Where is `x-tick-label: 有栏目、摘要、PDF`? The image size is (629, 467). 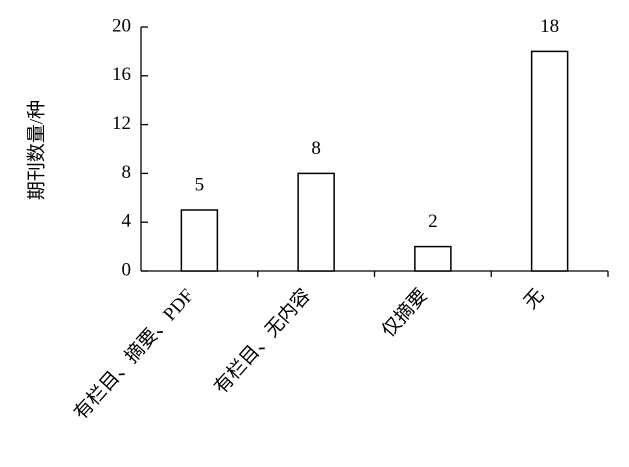 x-tick-label: 有栏目、摘要、PDF is located at coordinates (134, 354).